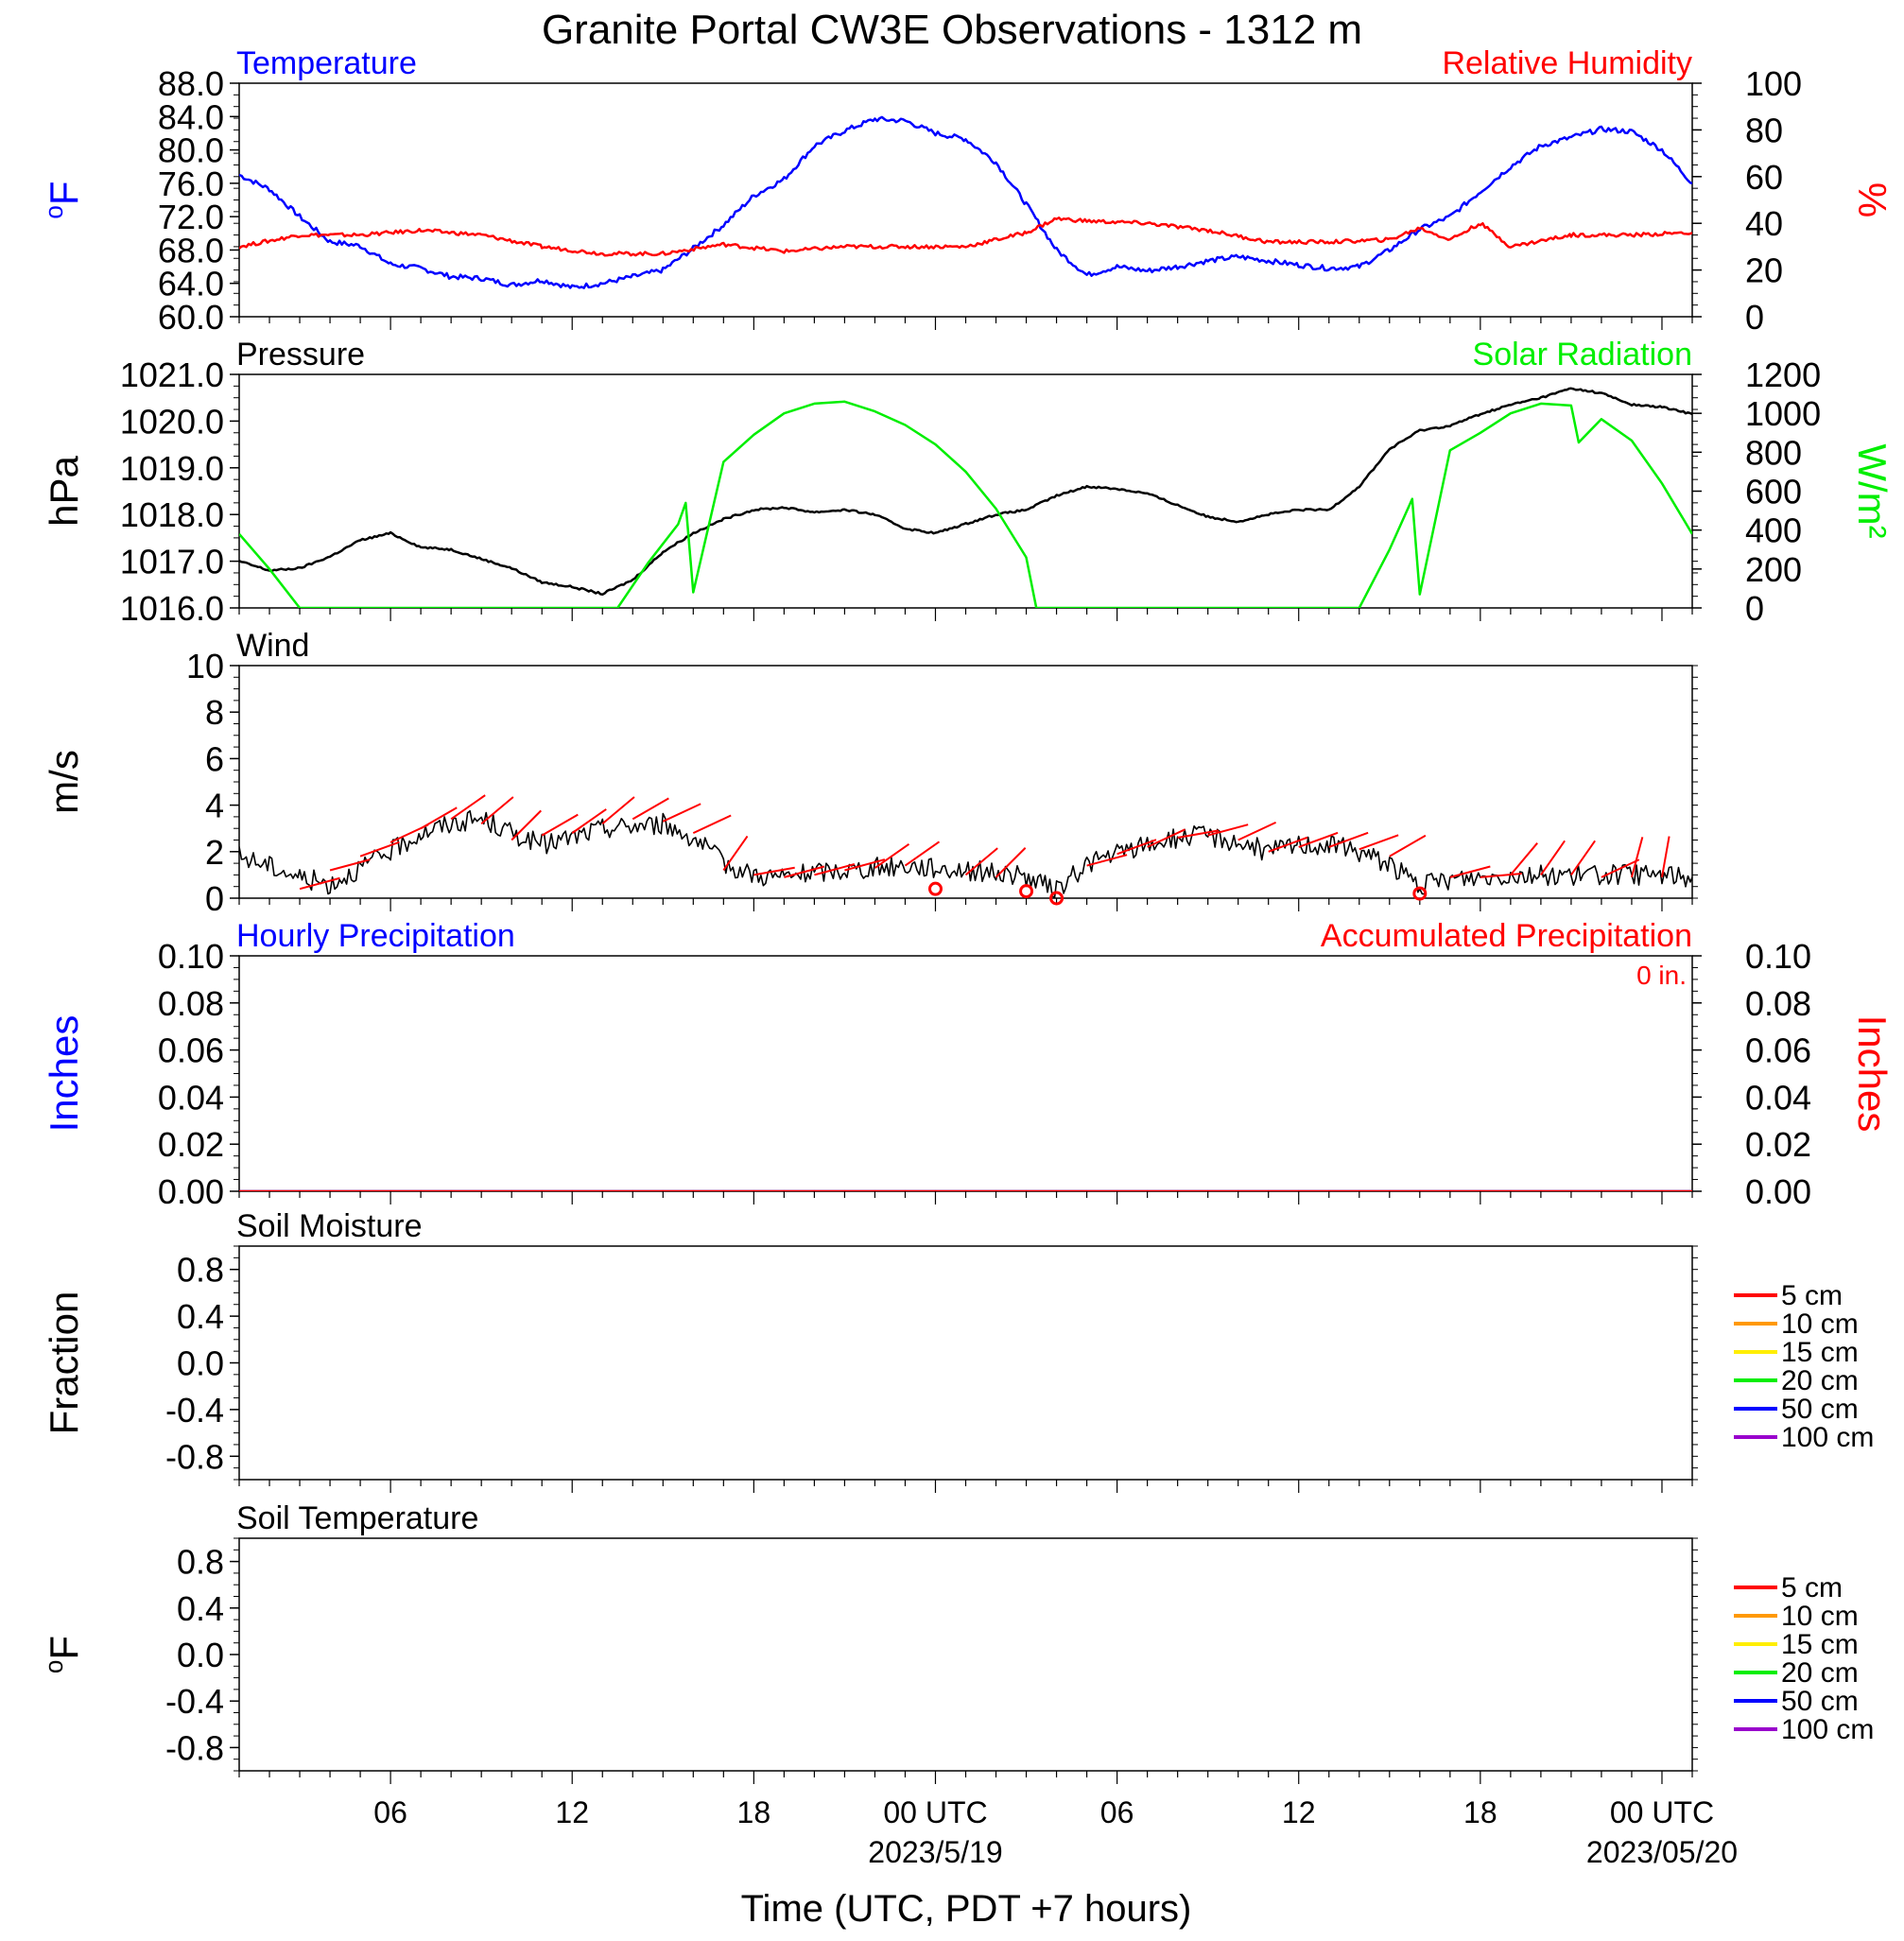 The height and width of the screenshot is (1941, 1904). I want to click on panel-title-right: Relative Humidity, so click(1567, 63).